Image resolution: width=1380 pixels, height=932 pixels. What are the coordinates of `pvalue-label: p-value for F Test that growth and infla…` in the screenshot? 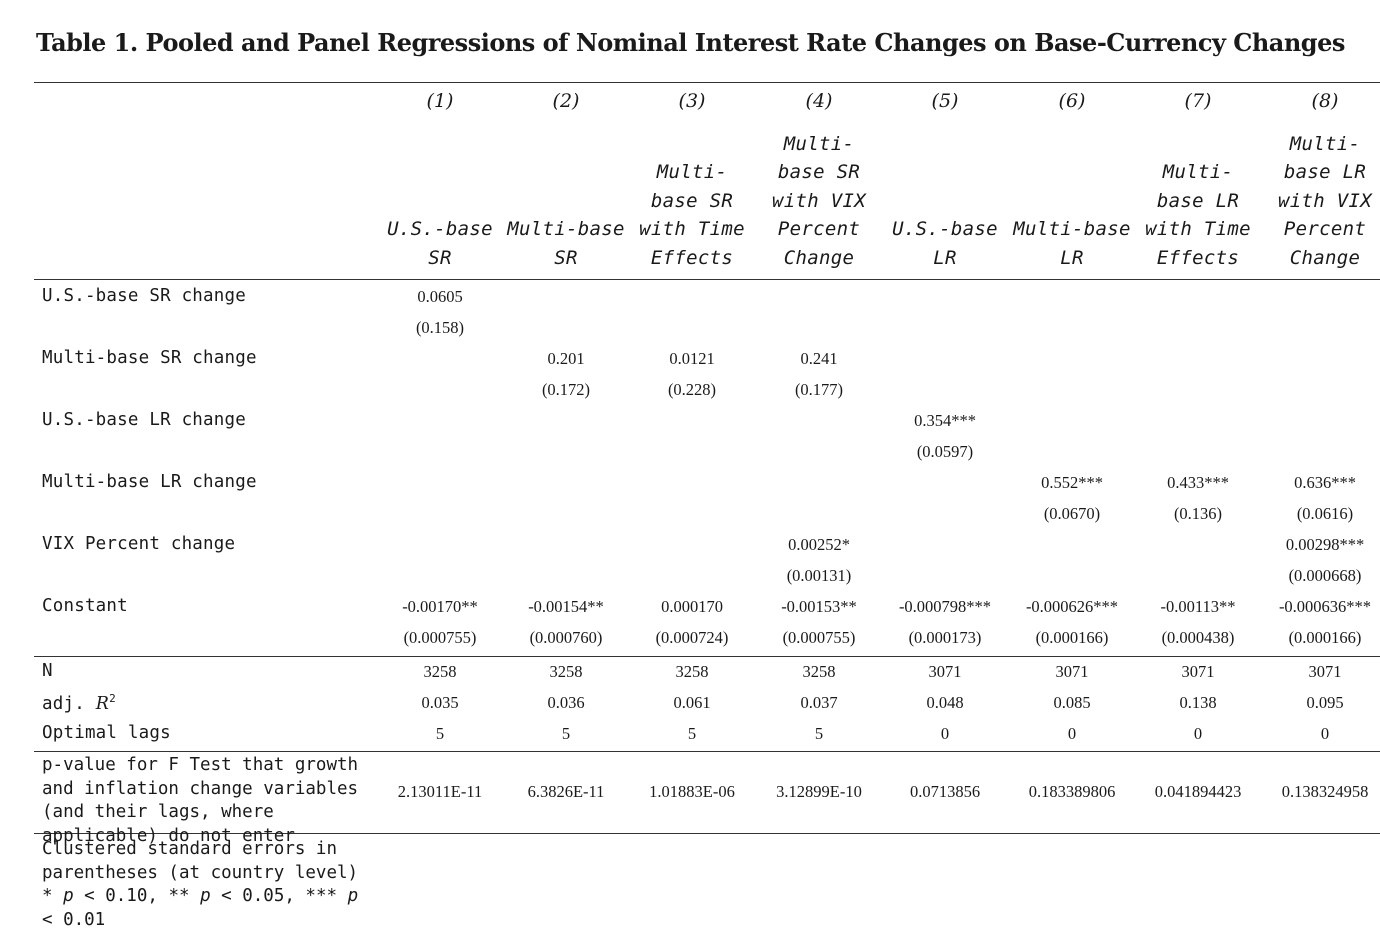 It's located at (200, 800).